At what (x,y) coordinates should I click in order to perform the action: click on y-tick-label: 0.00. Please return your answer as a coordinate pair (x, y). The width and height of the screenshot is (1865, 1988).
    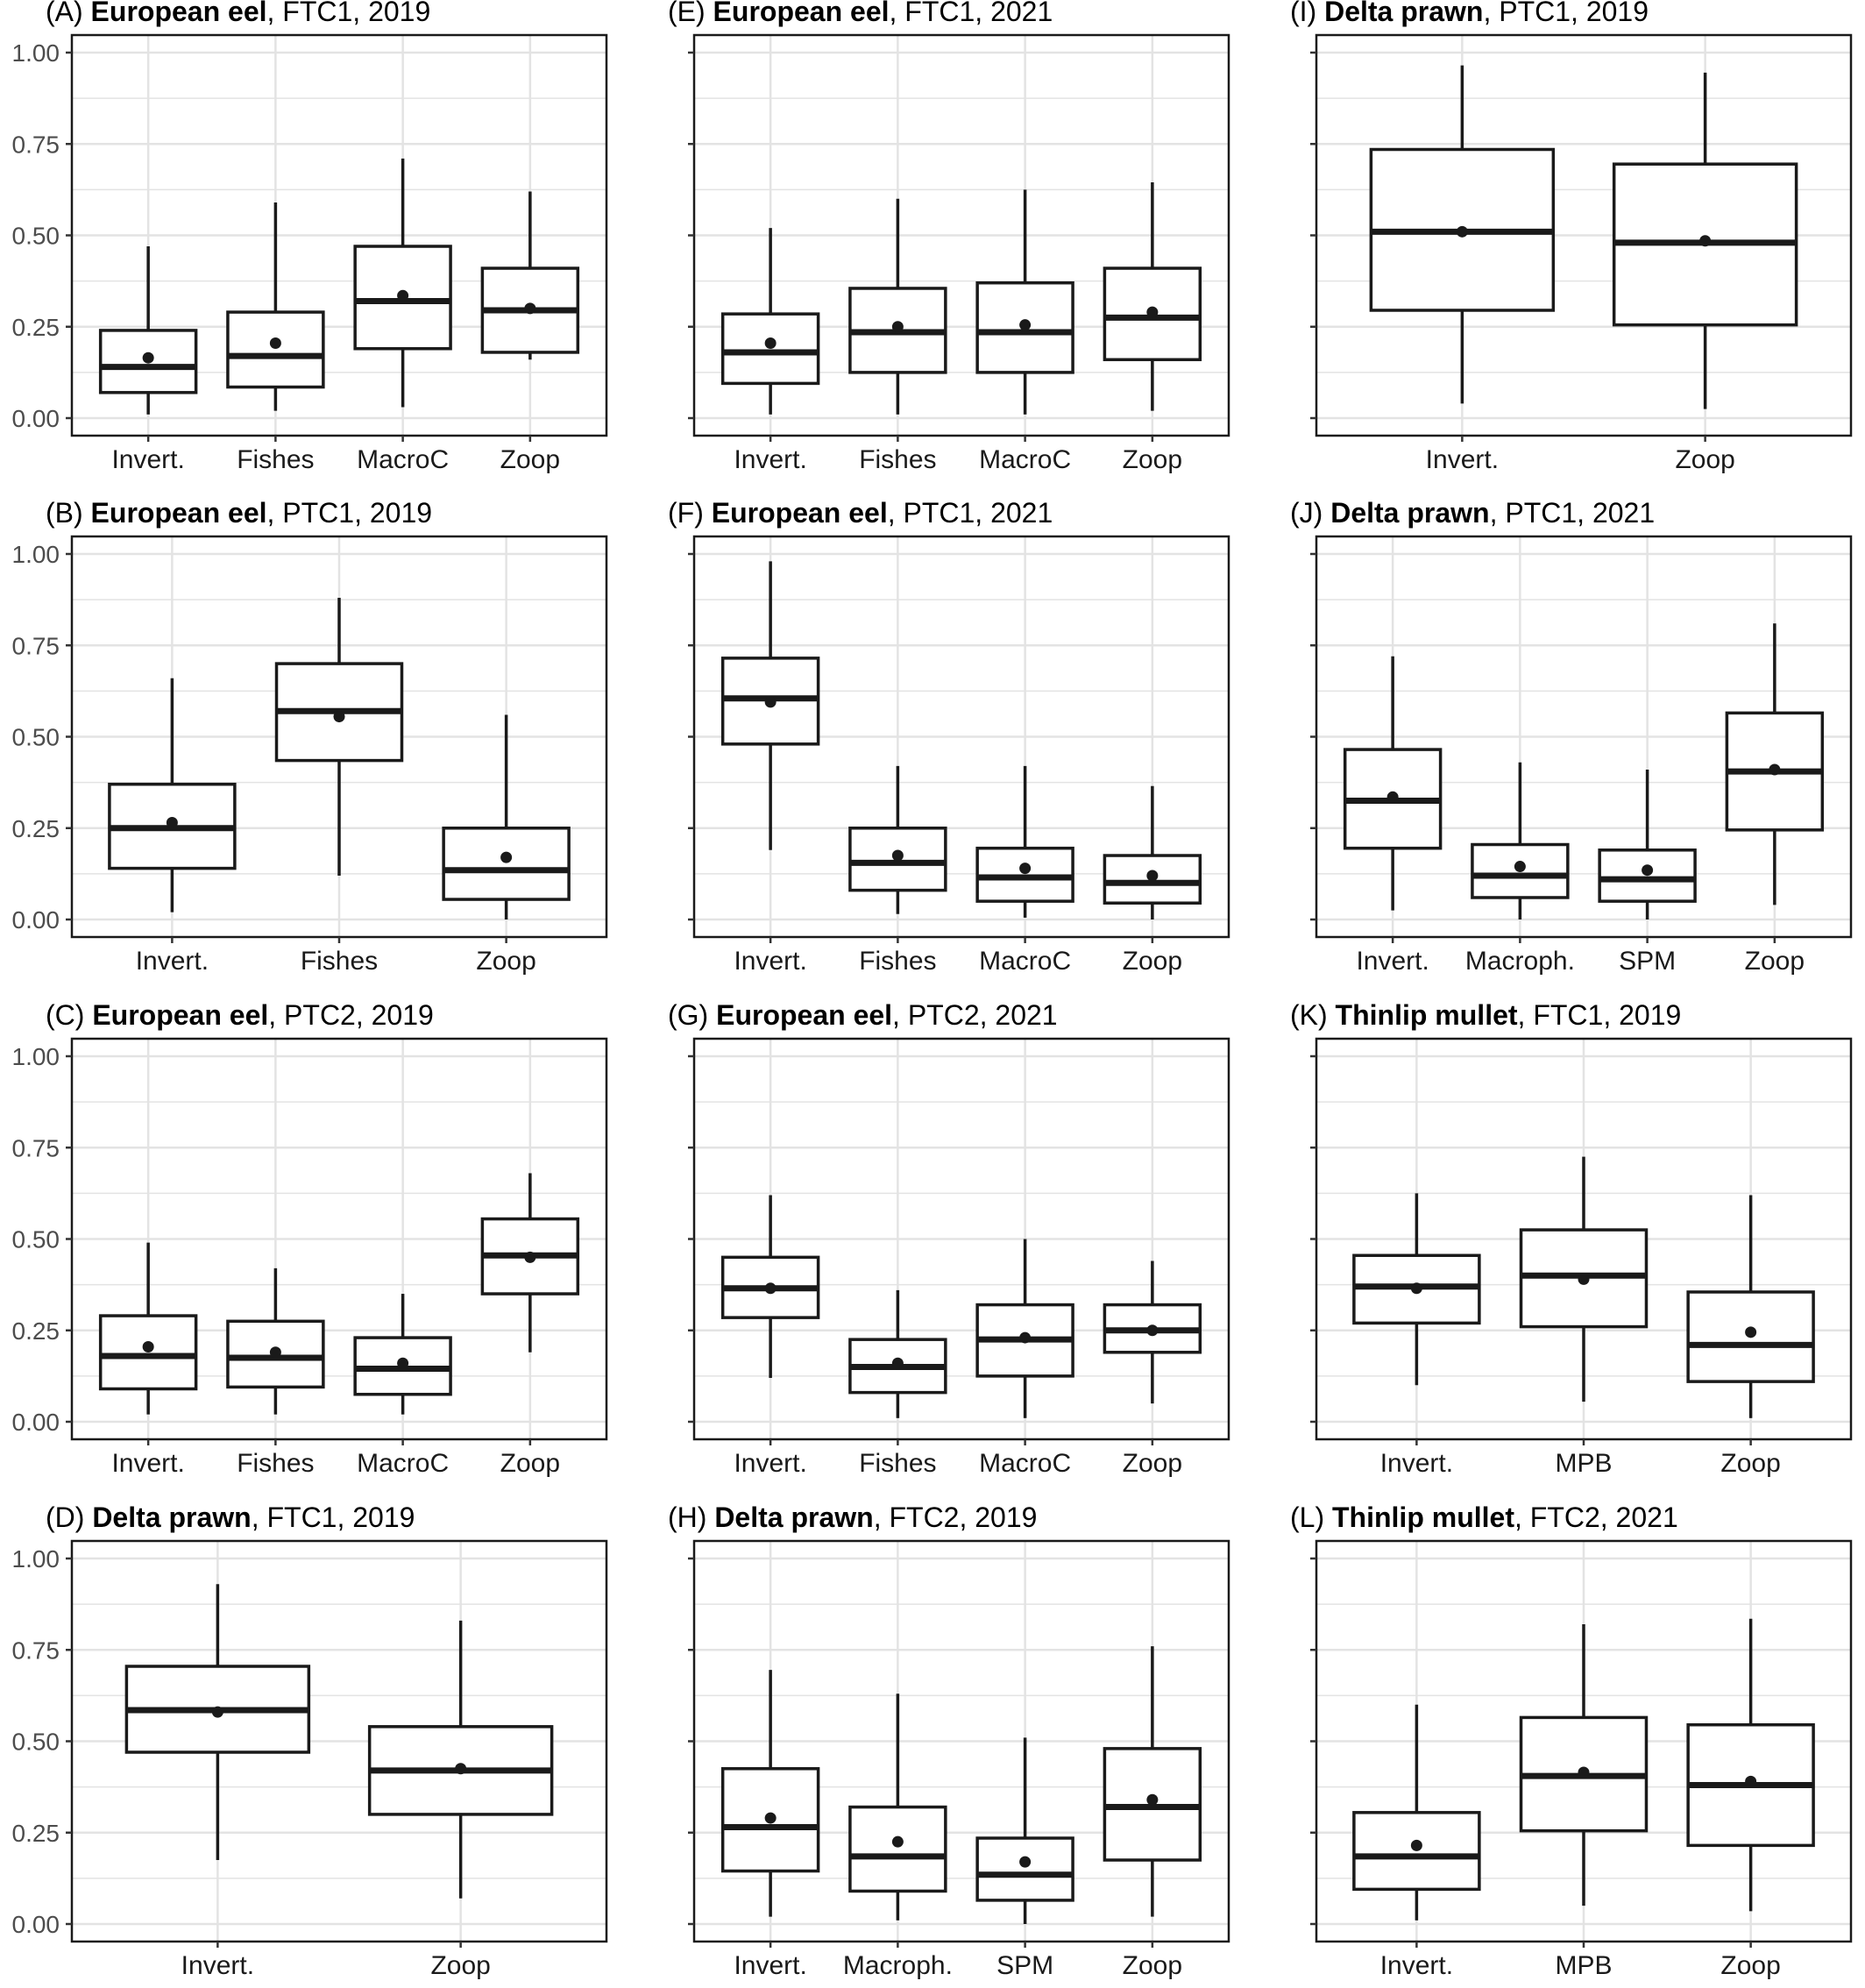
    Looking at the image, I should click on (36, 418).